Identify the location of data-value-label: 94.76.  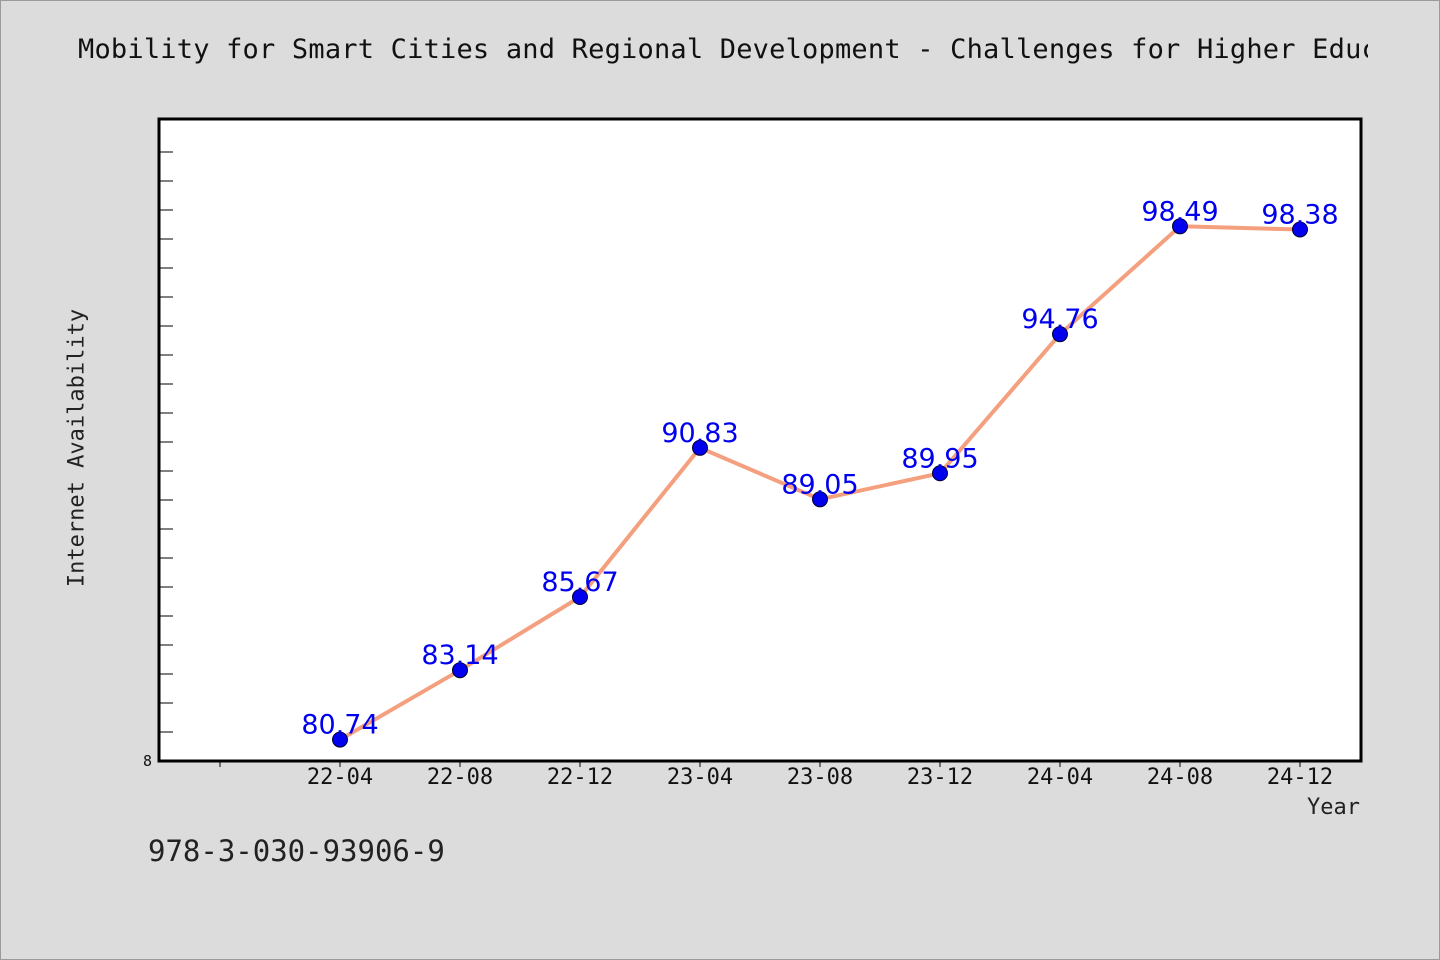
(1059, 319).